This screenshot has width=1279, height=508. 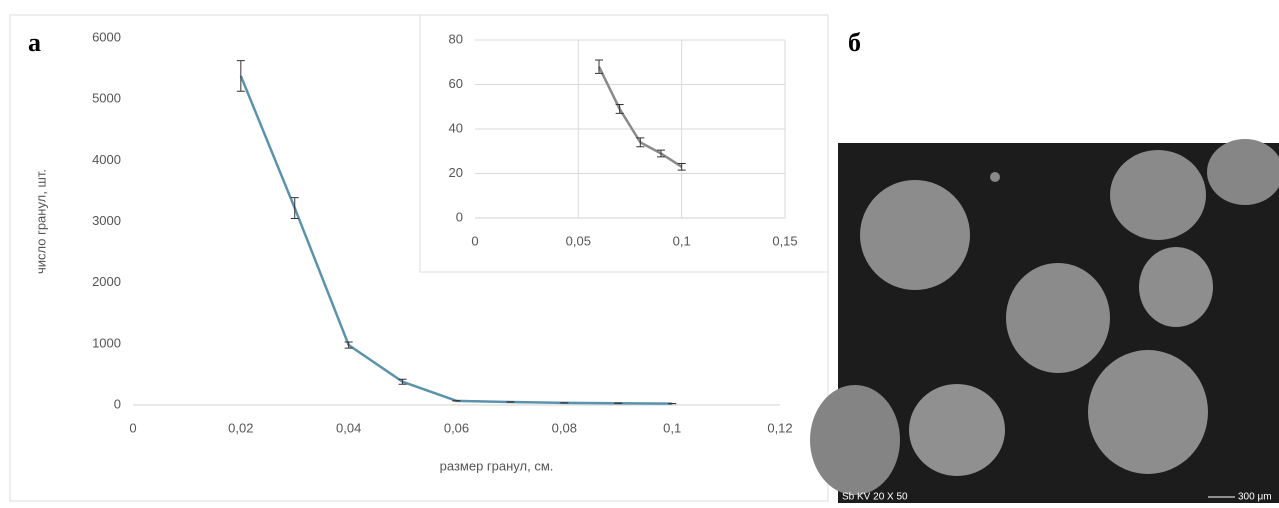 I want to click on y-tick-label: 4000, so click(x=106, y=159).